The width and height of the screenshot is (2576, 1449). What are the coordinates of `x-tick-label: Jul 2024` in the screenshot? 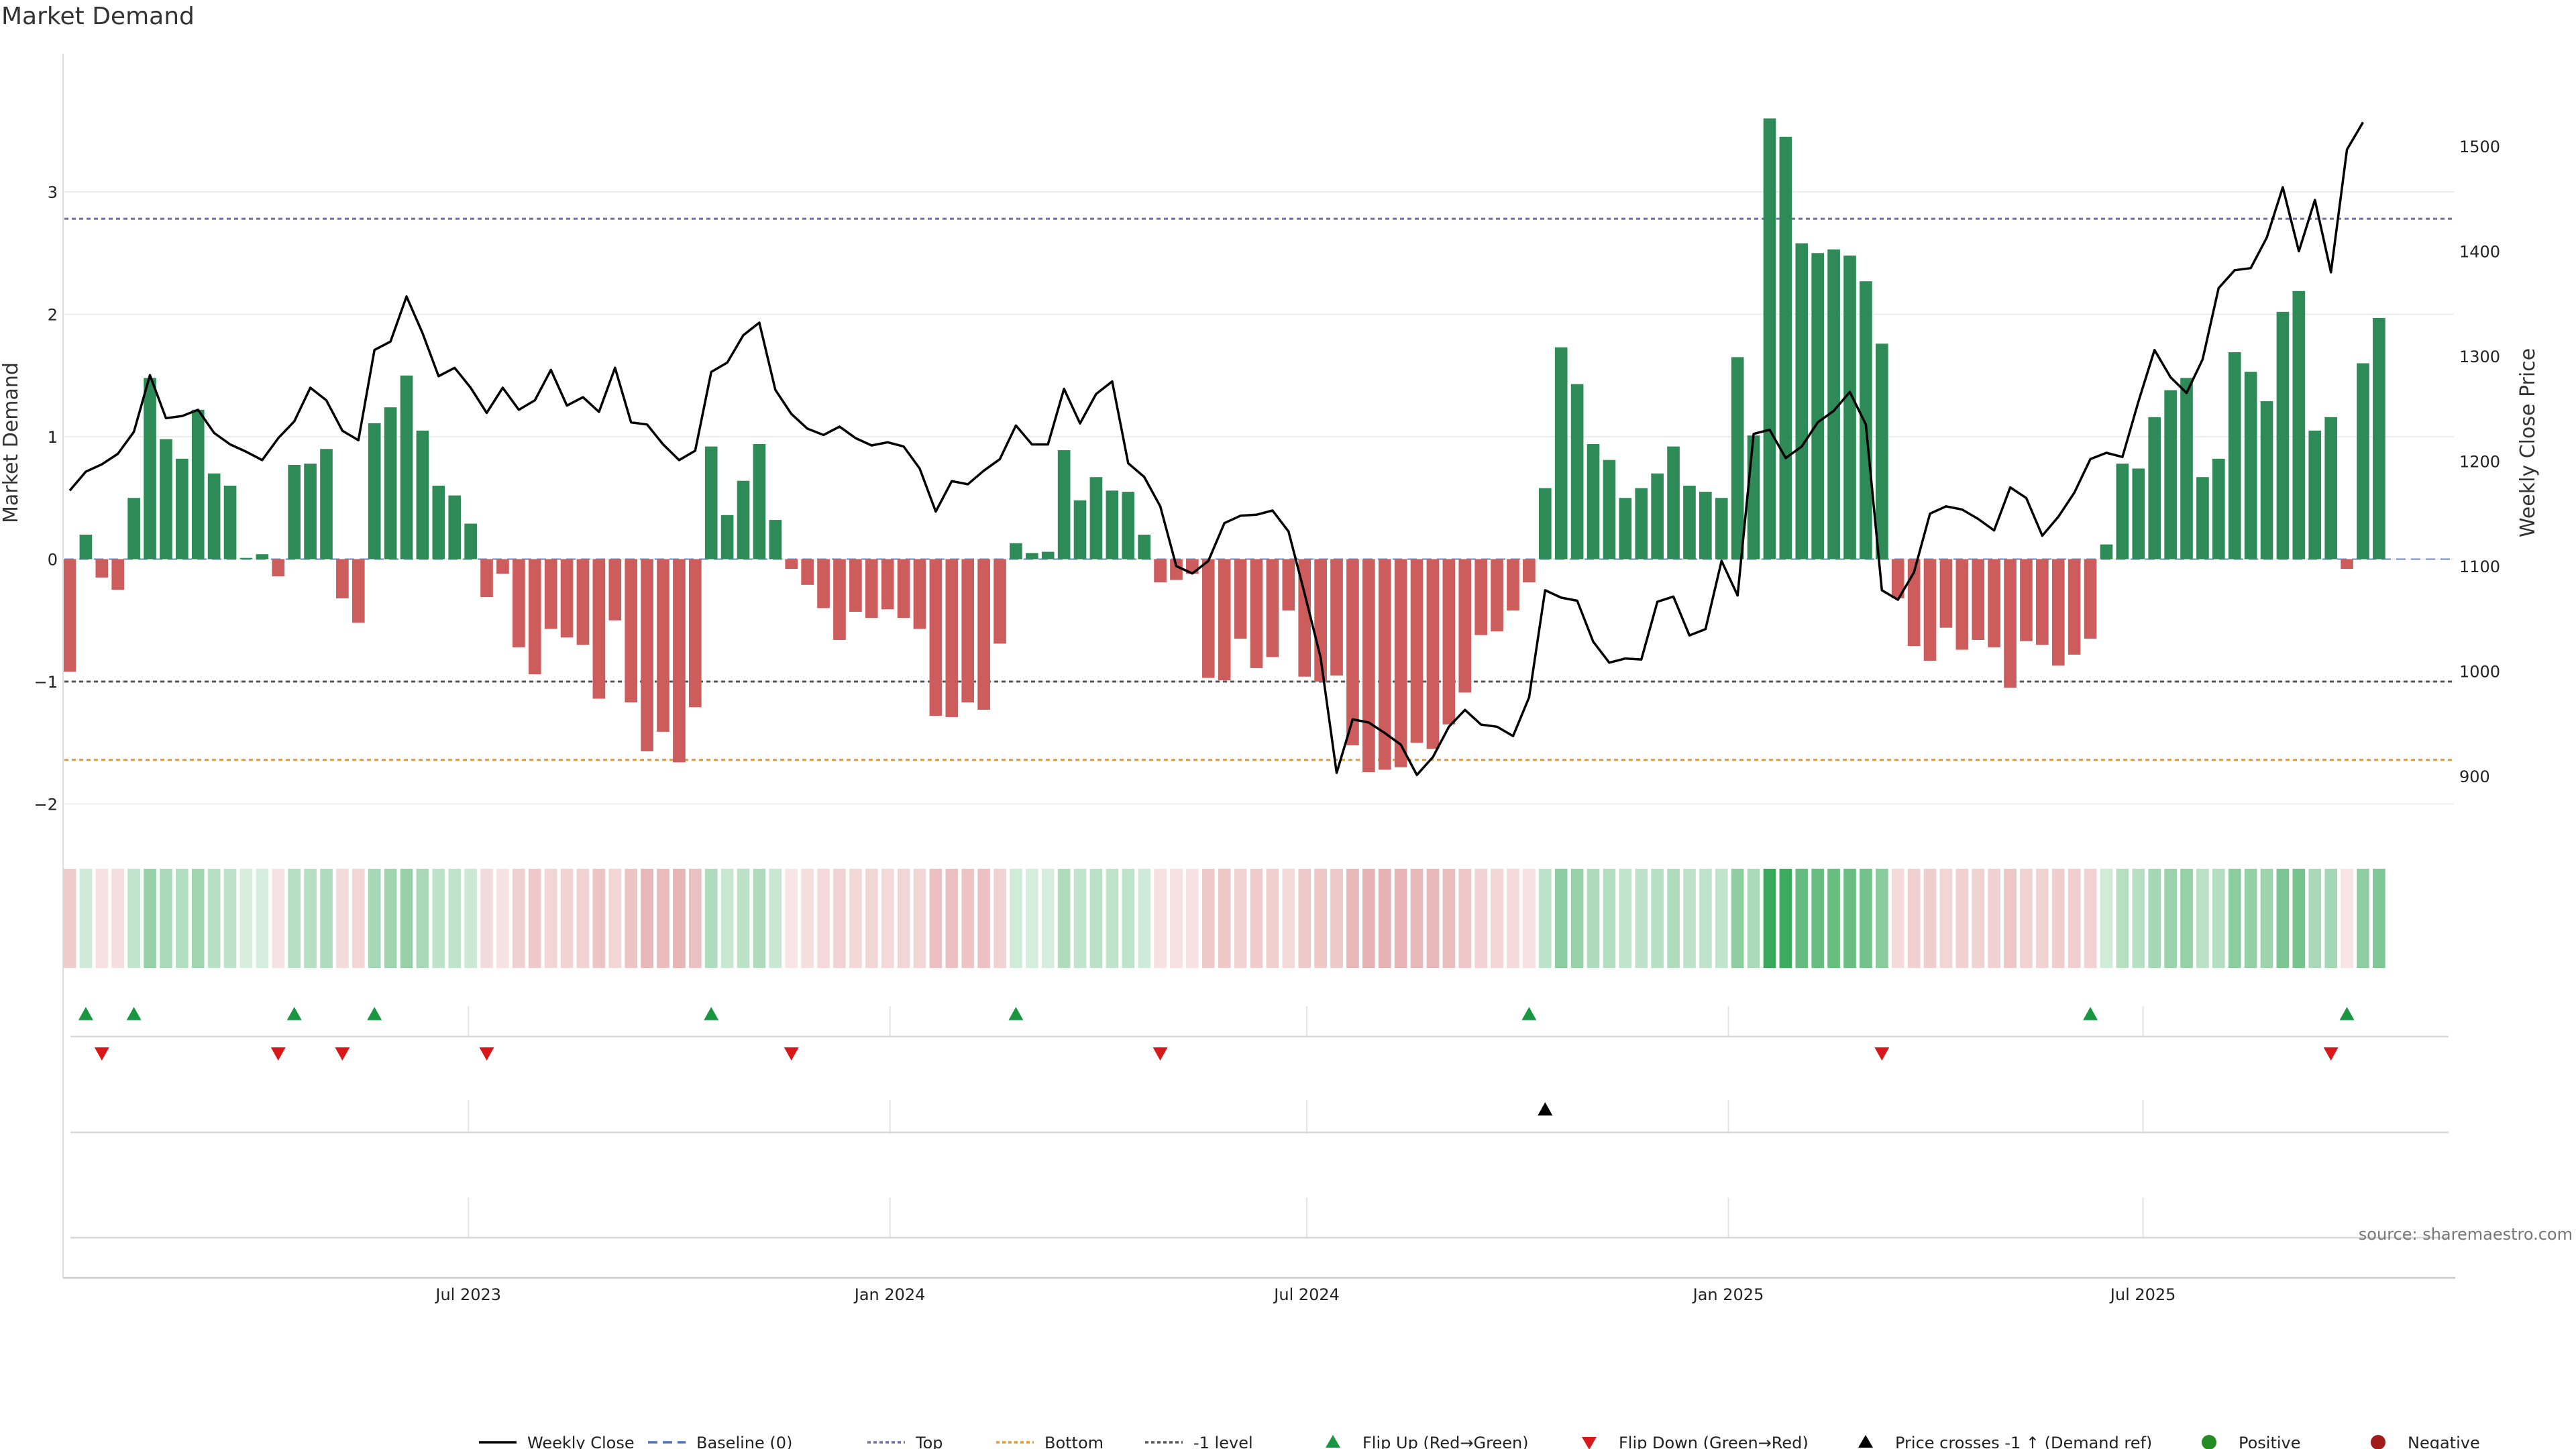 It's located at (1306, 1294).